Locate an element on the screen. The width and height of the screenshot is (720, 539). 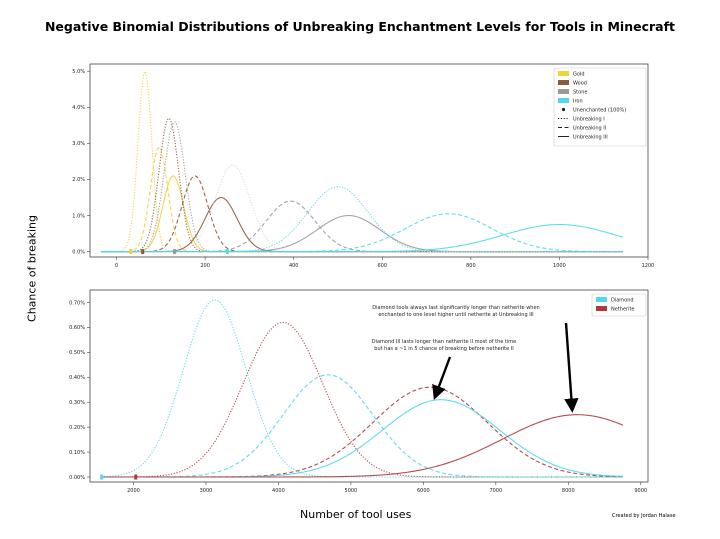
y-tick-label: 0.30% is located at coordinates (77, 403).